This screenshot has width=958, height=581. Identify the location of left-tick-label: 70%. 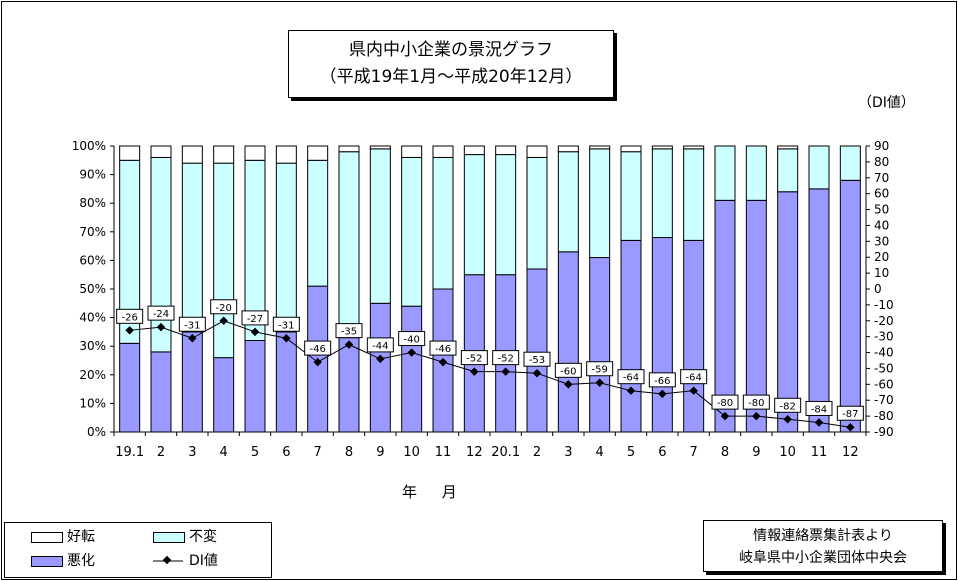
(92, 232).